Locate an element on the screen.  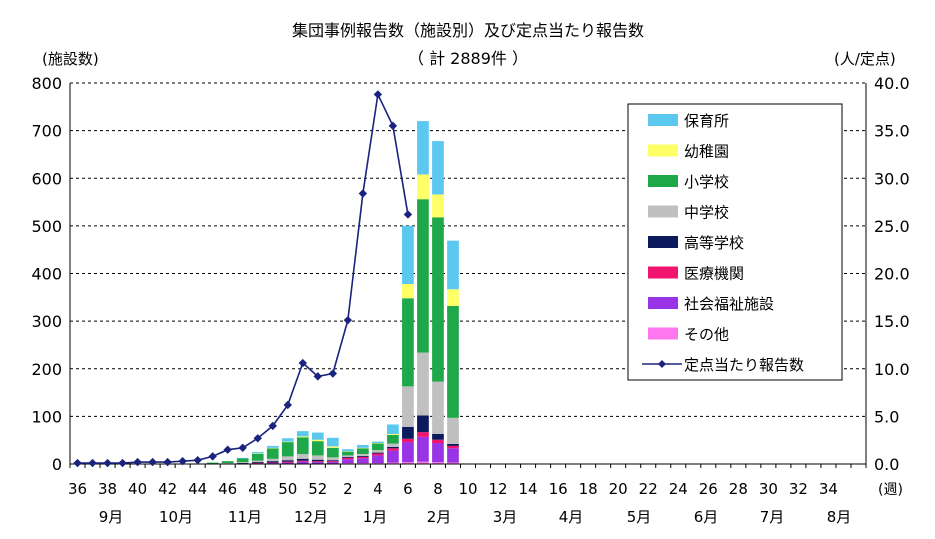
month-label: 4月 is located at coordinates (571, 517).